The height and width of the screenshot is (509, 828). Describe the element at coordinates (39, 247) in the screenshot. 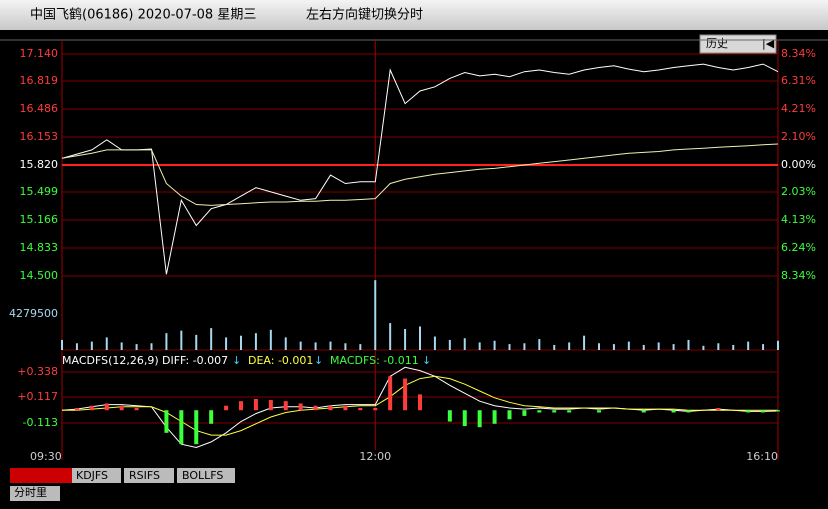

I see `y-tick-label: 14.833` at that location.